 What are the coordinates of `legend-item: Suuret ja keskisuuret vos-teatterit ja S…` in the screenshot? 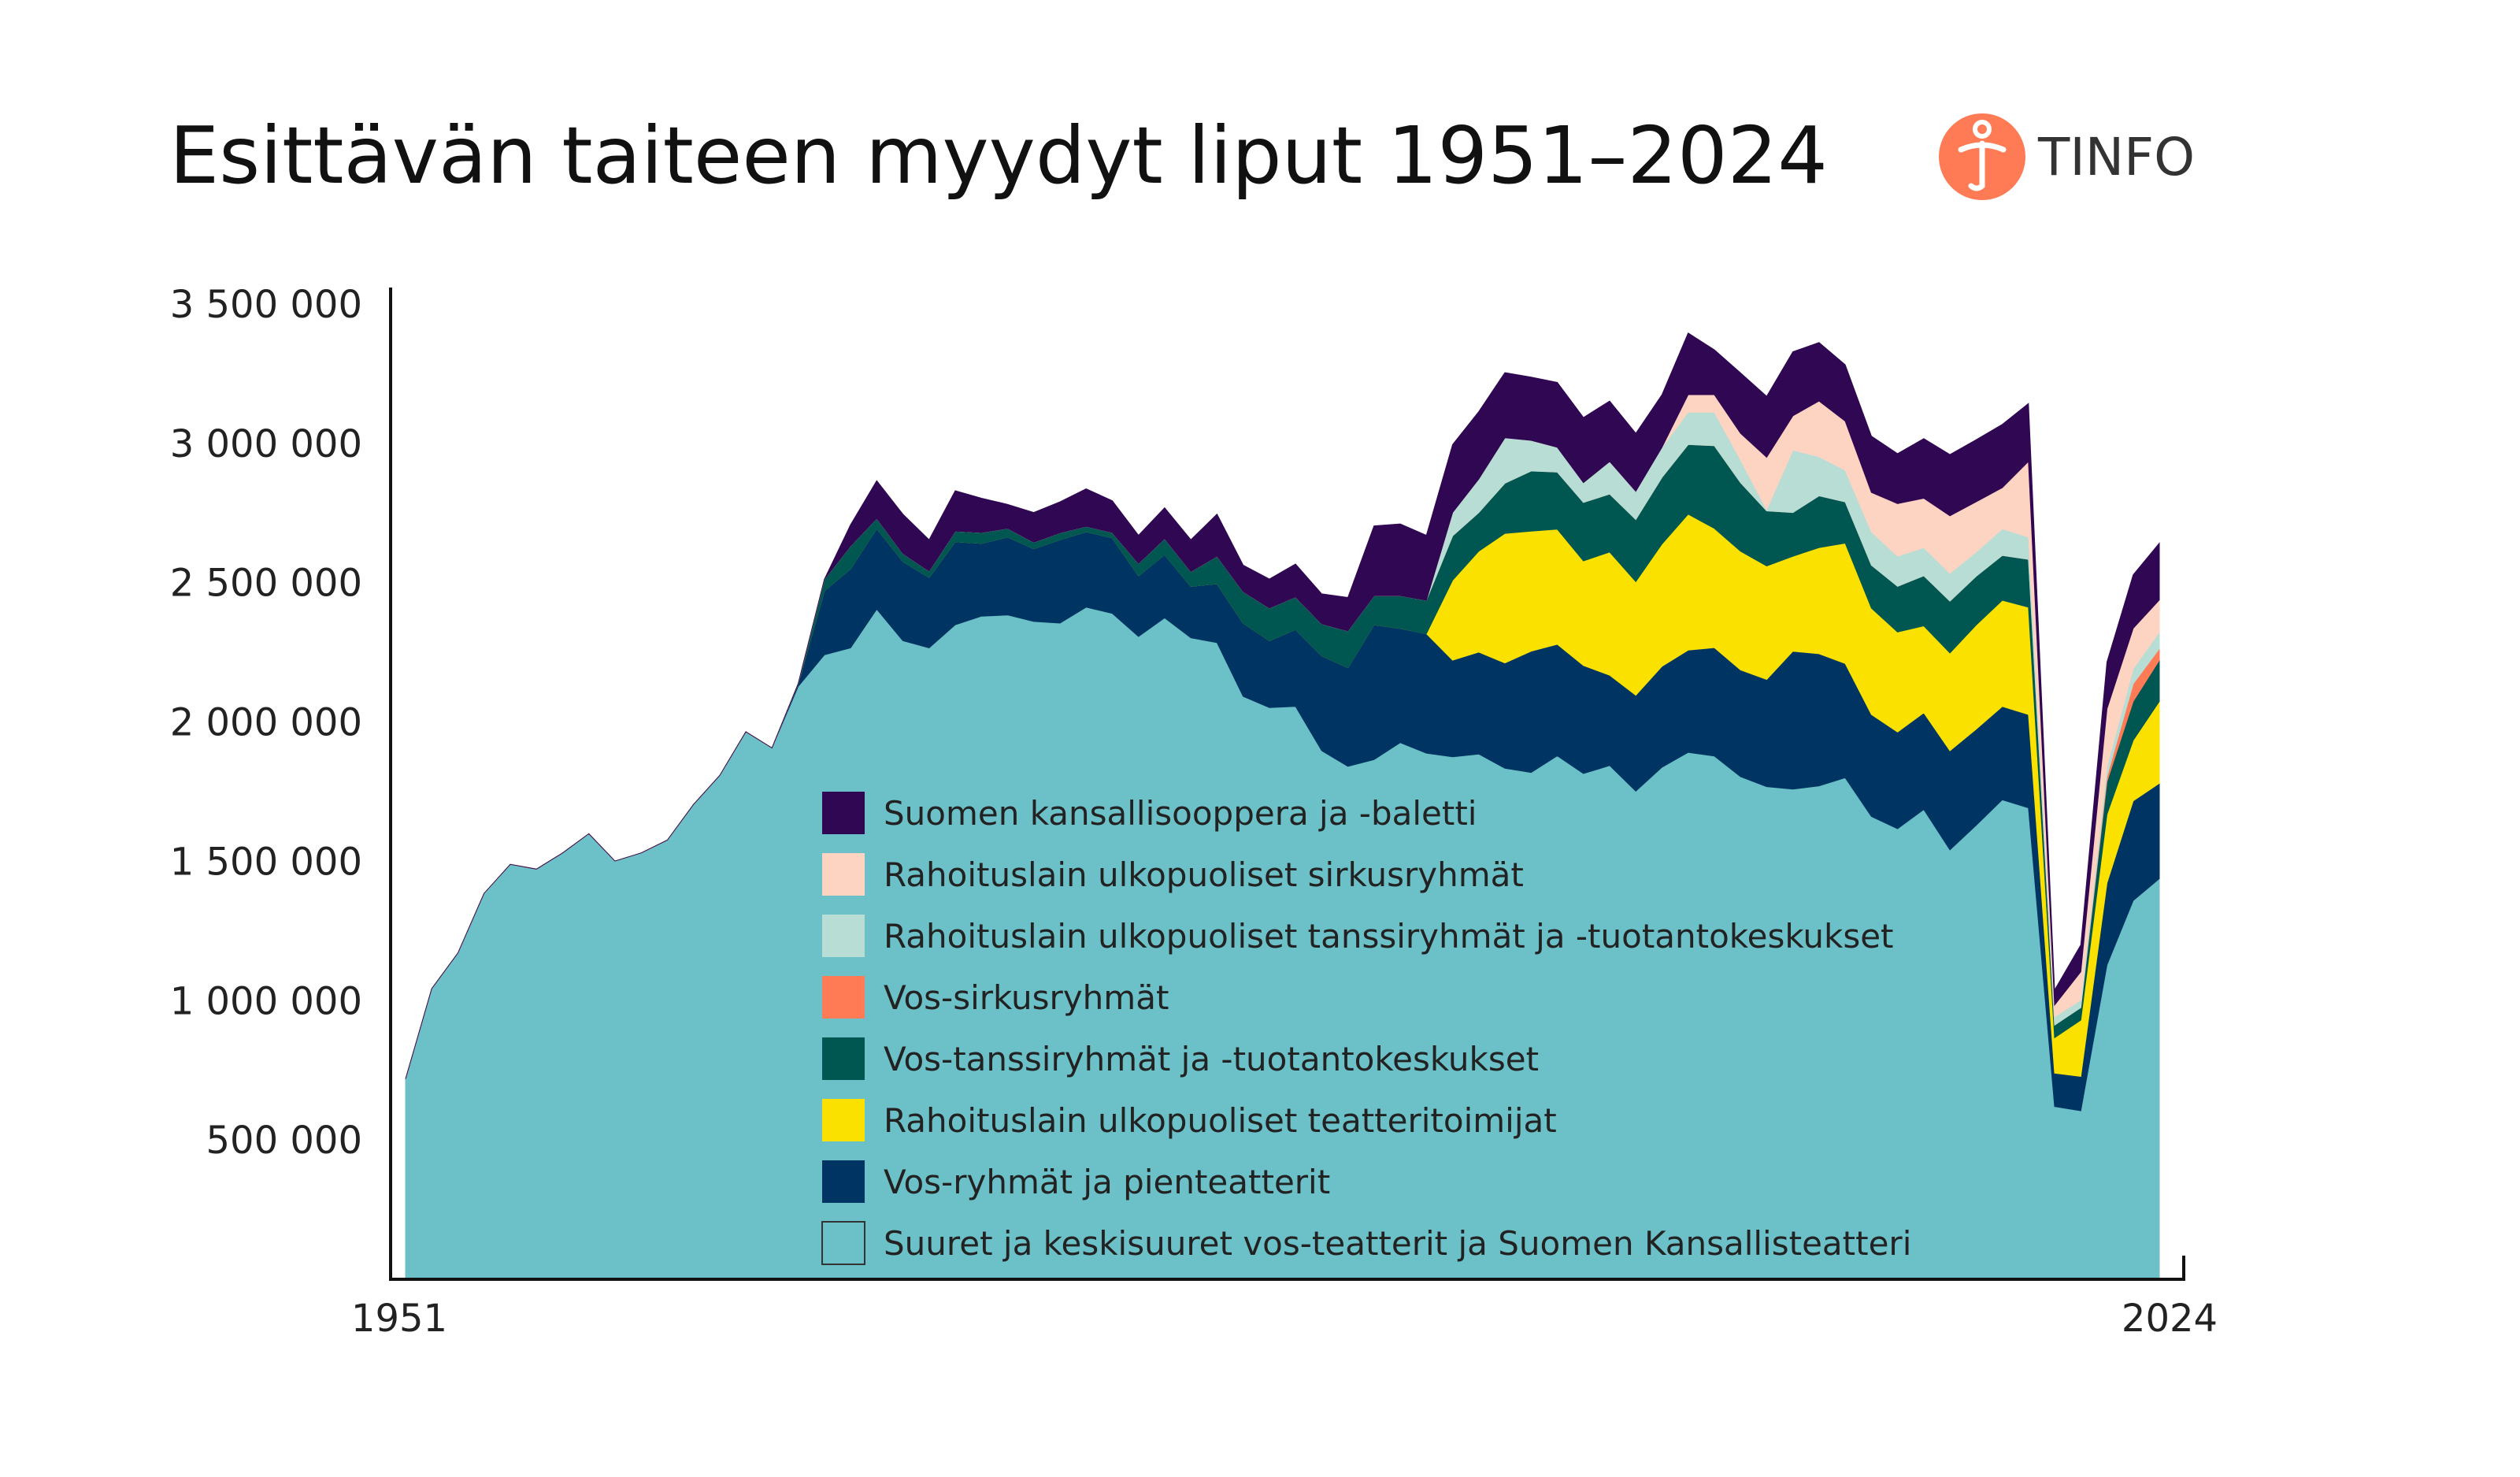 It's located at (1366, 1243).